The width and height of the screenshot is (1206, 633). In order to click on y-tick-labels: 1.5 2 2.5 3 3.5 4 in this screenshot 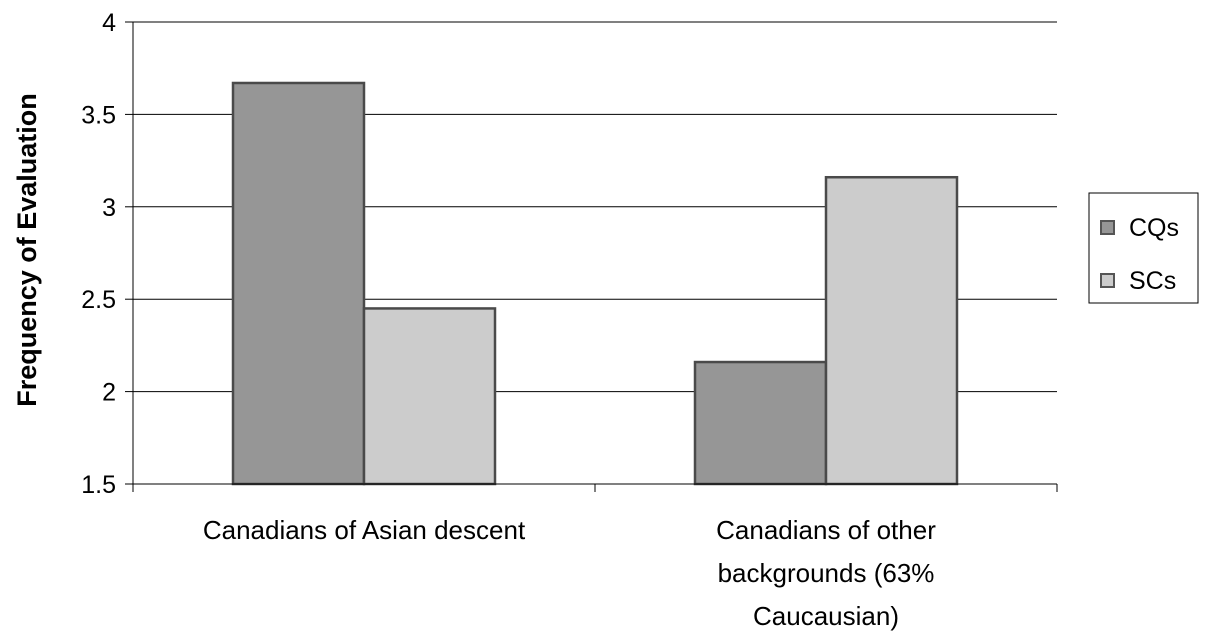, I will do `click(98, 254)`.